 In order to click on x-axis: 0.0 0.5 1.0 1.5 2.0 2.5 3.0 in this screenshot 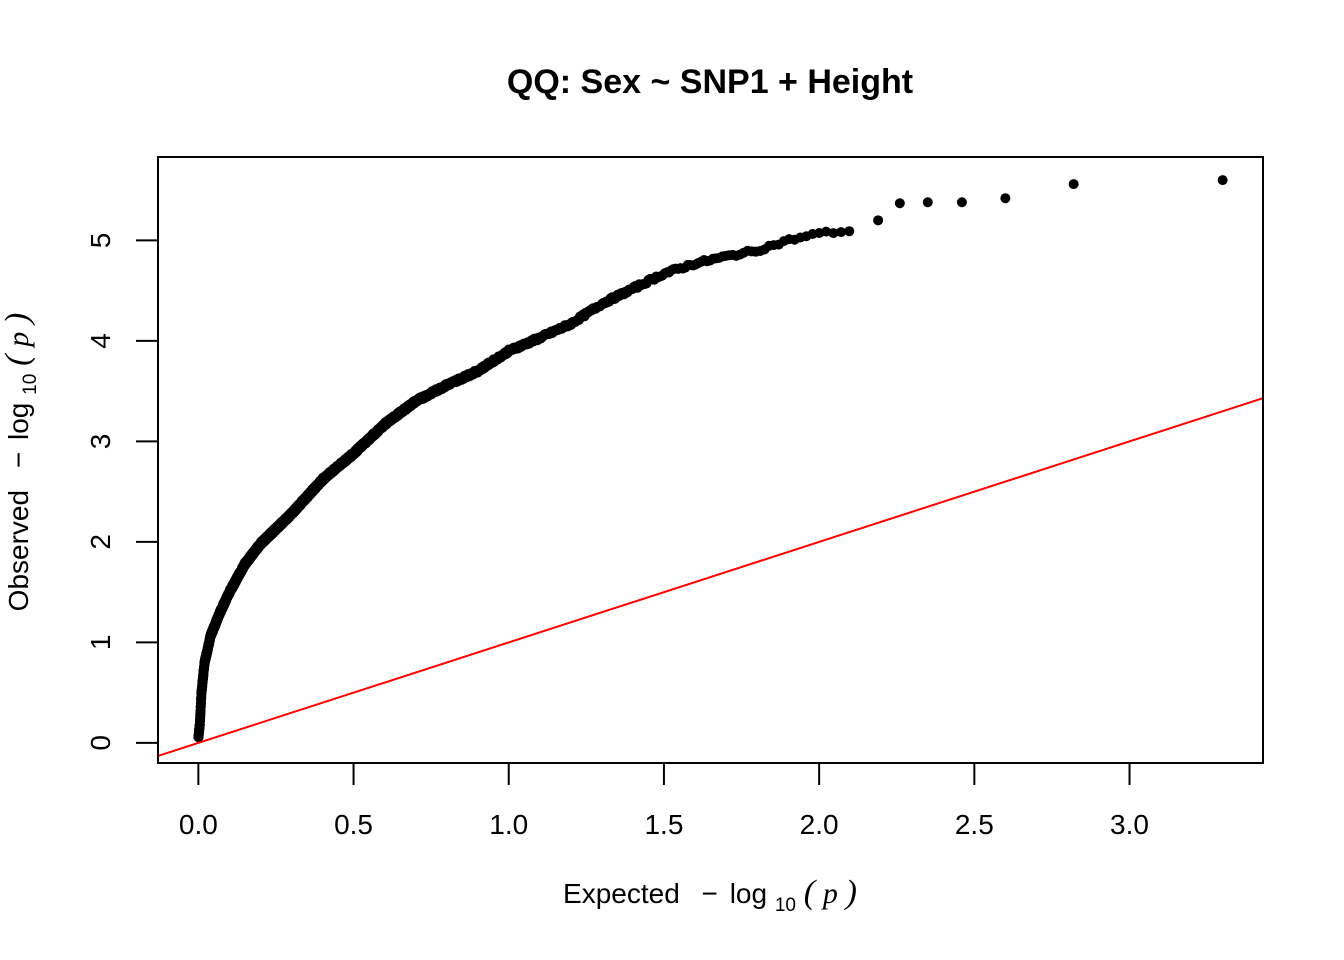, I will do `click(664, 801)`.